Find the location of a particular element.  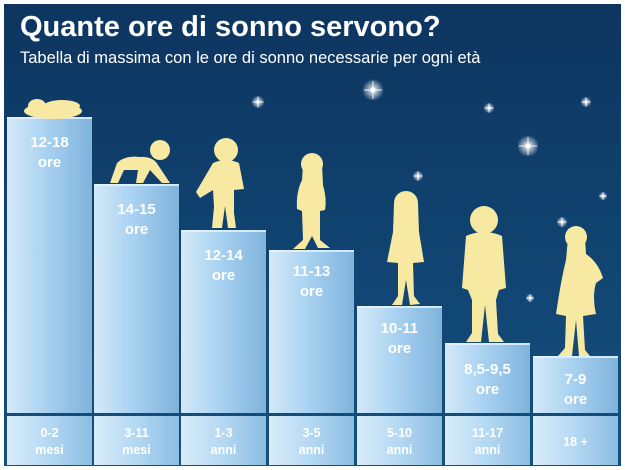

toddler-icon is located at coordinates (220, 183).